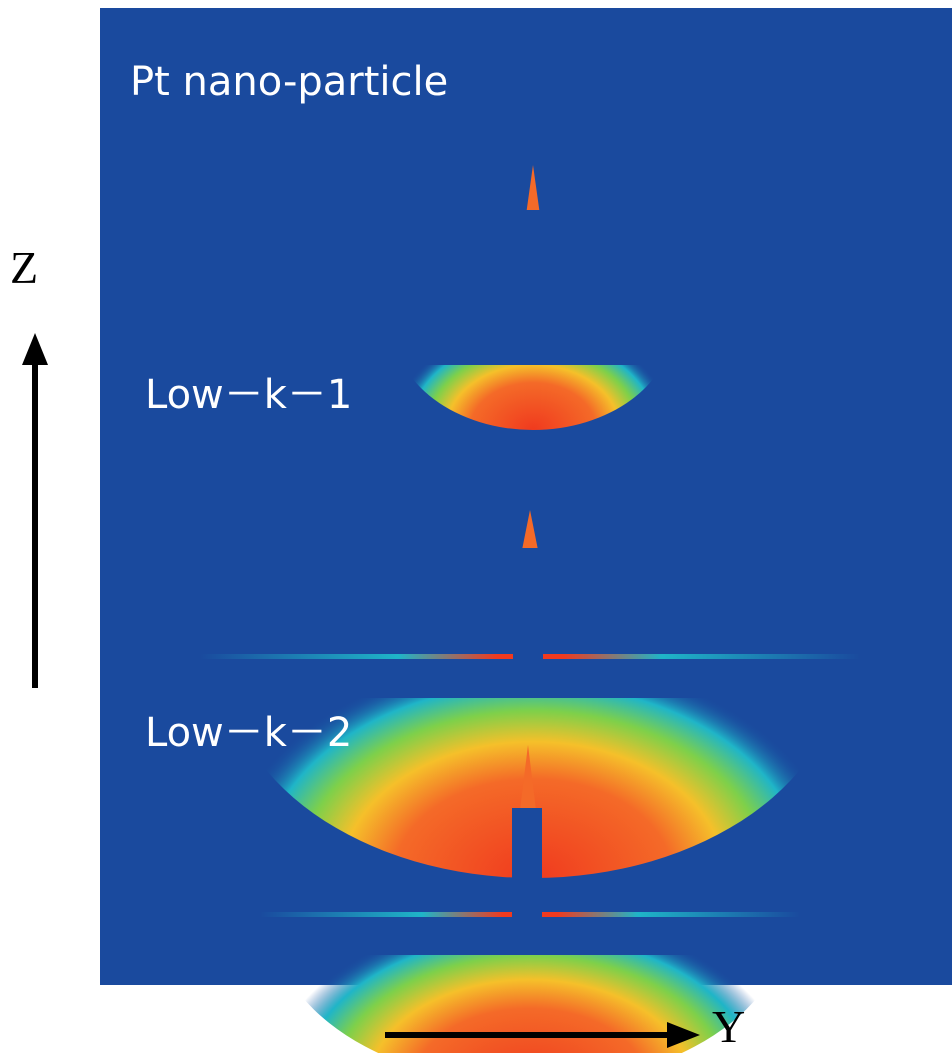  Describe the element at coordinates (542, 1035) in the screenshot. I see `y-arrow` at that location.